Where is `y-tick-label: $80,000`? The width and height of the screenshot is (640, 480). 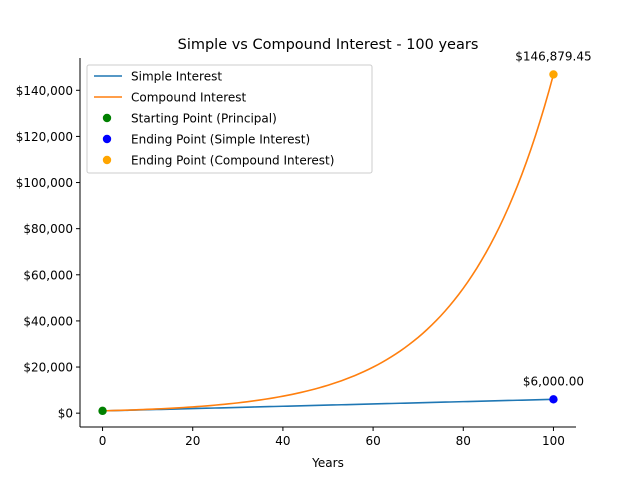
y-tick-label: $80,000 is located at coordinates (48, 229).